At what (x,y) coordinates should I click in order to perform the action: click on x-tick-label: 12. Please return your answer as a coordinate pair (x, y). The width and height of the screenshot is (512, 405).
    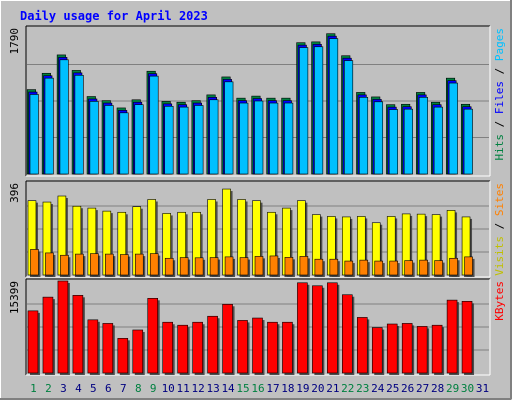
    Looking at the image, I should click on (198, 388).